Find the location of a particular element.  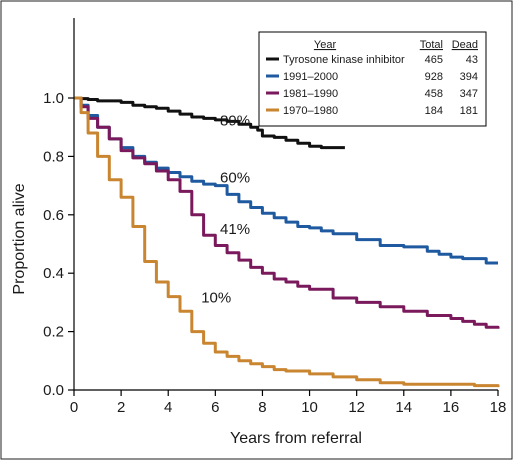

legend-series-dead: 394 is located at coordinates (469, 77).